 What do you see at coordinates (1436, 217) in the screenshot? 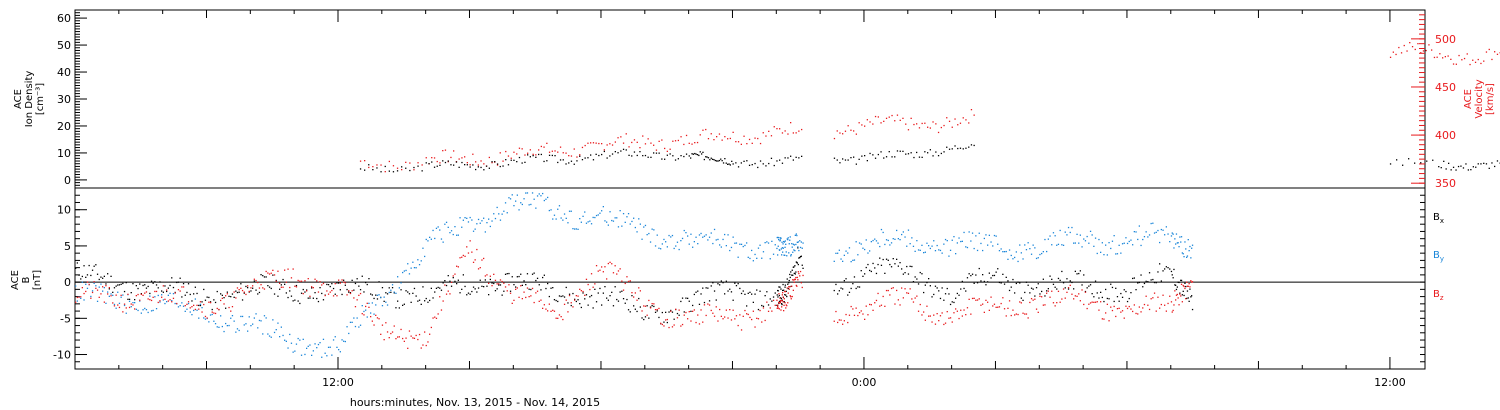
I see `legend-base: B` at bounding box center [1436, 217].